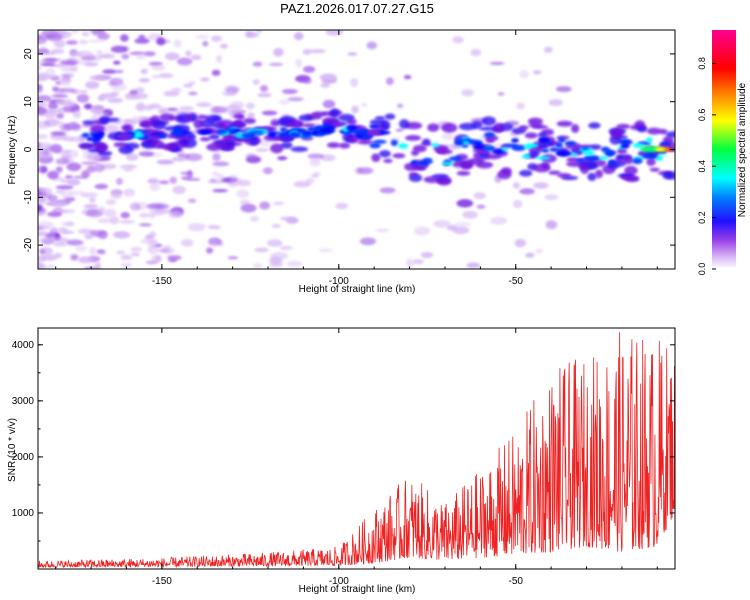  I want to click on spectrogram-y-tick-label: 20, so click(28, 54).